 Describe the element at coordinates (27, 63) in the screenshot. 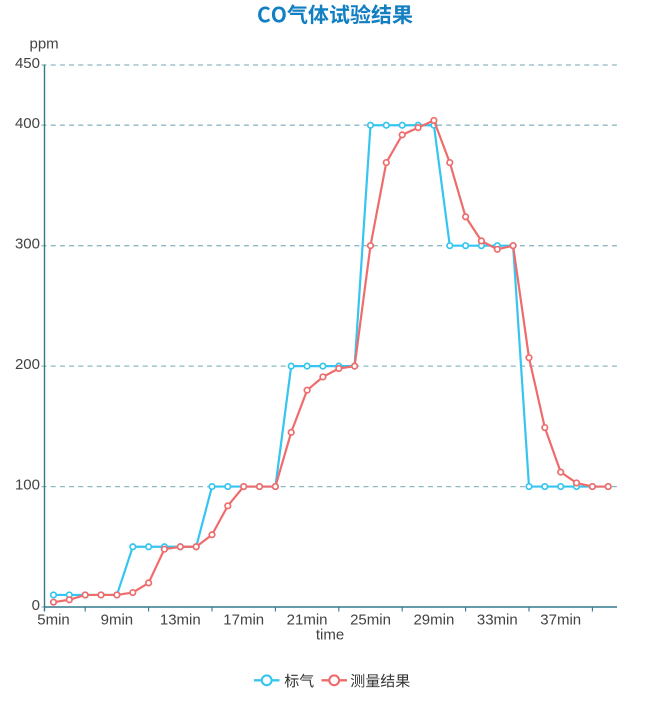

I see `svg-text: 450` at that location.